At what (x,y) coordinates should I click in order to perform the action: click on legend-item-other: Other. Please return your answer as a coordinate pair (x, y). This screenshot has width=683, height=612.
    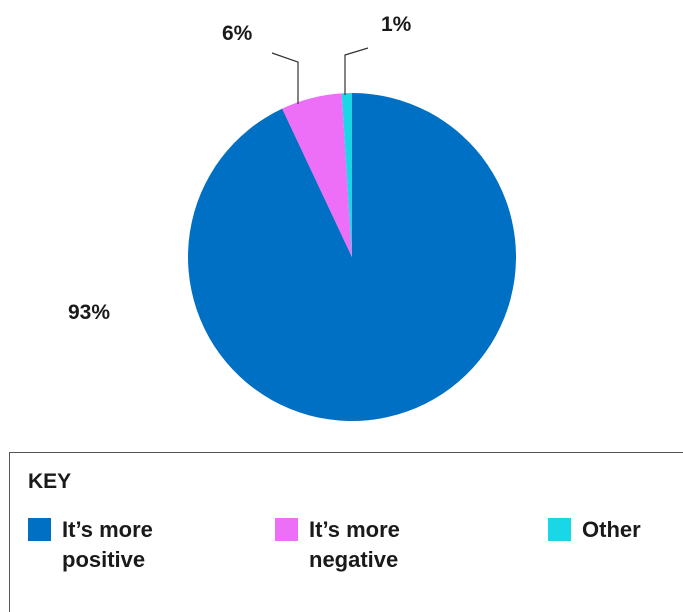
    Looking at the image, I should click on (615, 530).